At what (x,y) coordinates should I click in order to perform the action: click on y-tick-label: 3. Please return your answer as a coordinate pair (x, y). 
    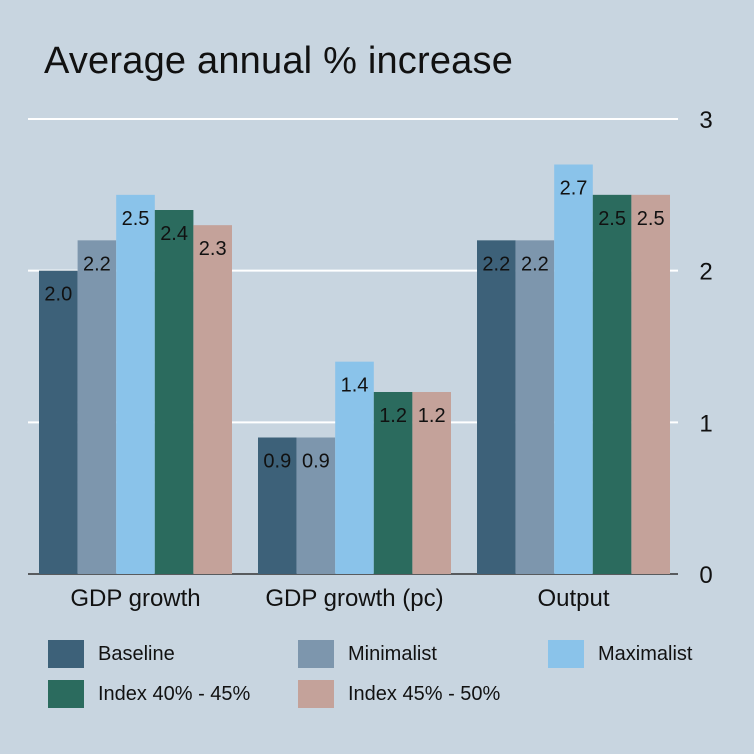
    Looking at the image, I should click on (705, 120).